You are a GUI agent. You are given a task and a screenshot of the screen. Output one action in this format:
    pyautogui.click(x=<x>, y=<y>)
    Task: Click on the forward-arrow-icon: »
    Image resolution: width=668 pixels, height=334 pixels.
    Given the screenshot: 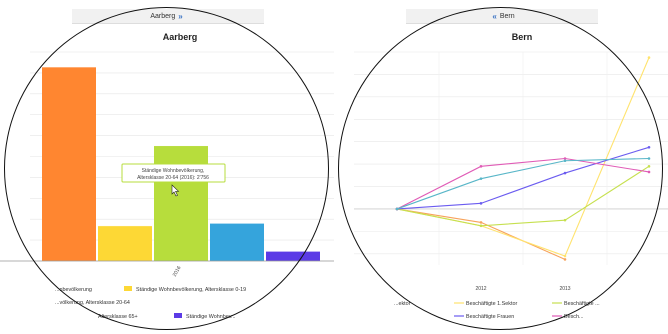 What is the action you would take?
    pyautogui.click(x=180, y=16)
    